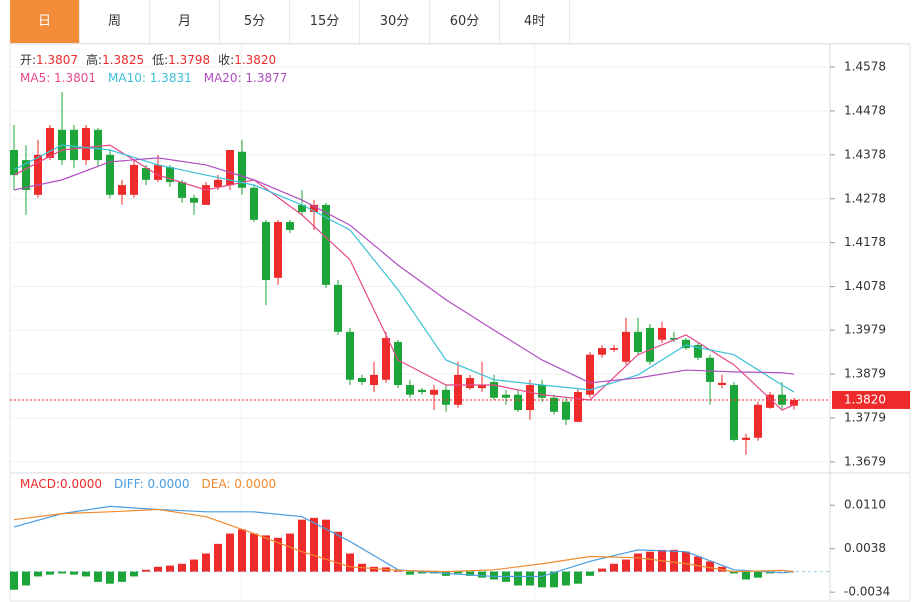  Describe the element at coordinates (123, 60) in the screenshot. I see `readout-value: 1.3825` at that location.